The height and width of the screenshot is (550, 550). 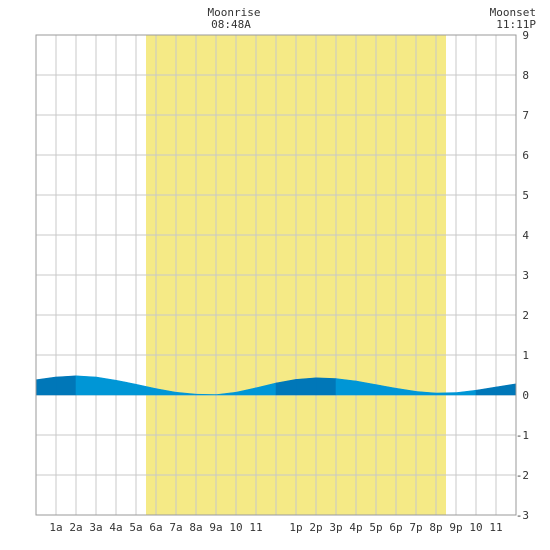 What do you see at coordinates (522, 515) in the screenshot?
I see `y-tick-label: -3` at bounding box center [522, 515].